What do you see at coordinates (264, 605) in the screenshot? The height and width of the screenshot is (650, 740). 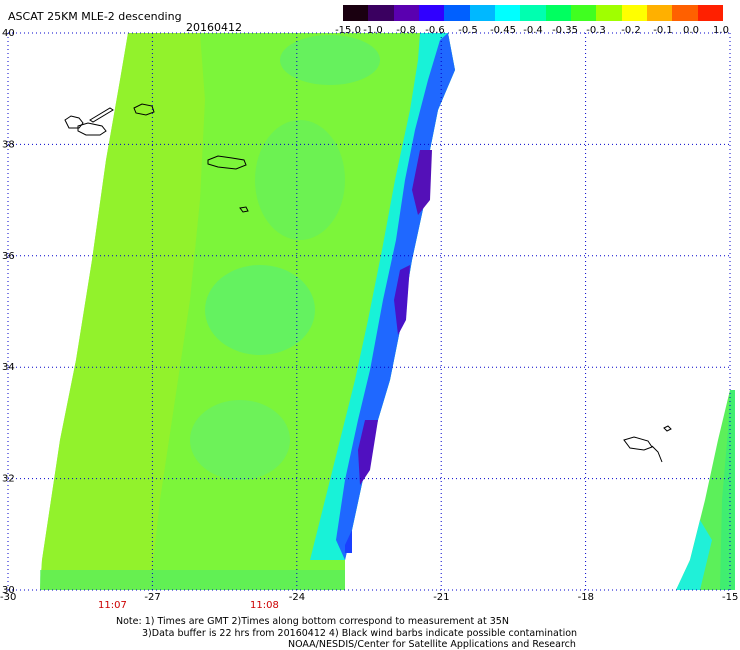 I see `time-label-2: 11:08` at bounding box center [264, 605].